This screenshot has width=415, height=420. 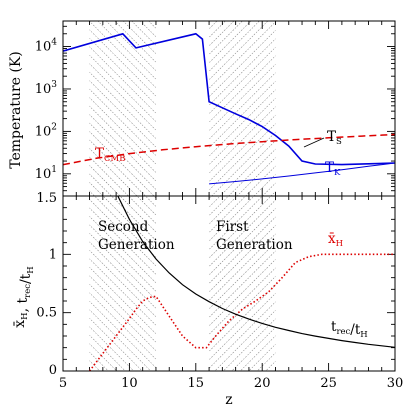 What do you see at coordinates (46, 284) in the screenshot?
I see `bottom-y-tick-labels: 0 0.5 1 1.5` at bounding box center [46, 284].